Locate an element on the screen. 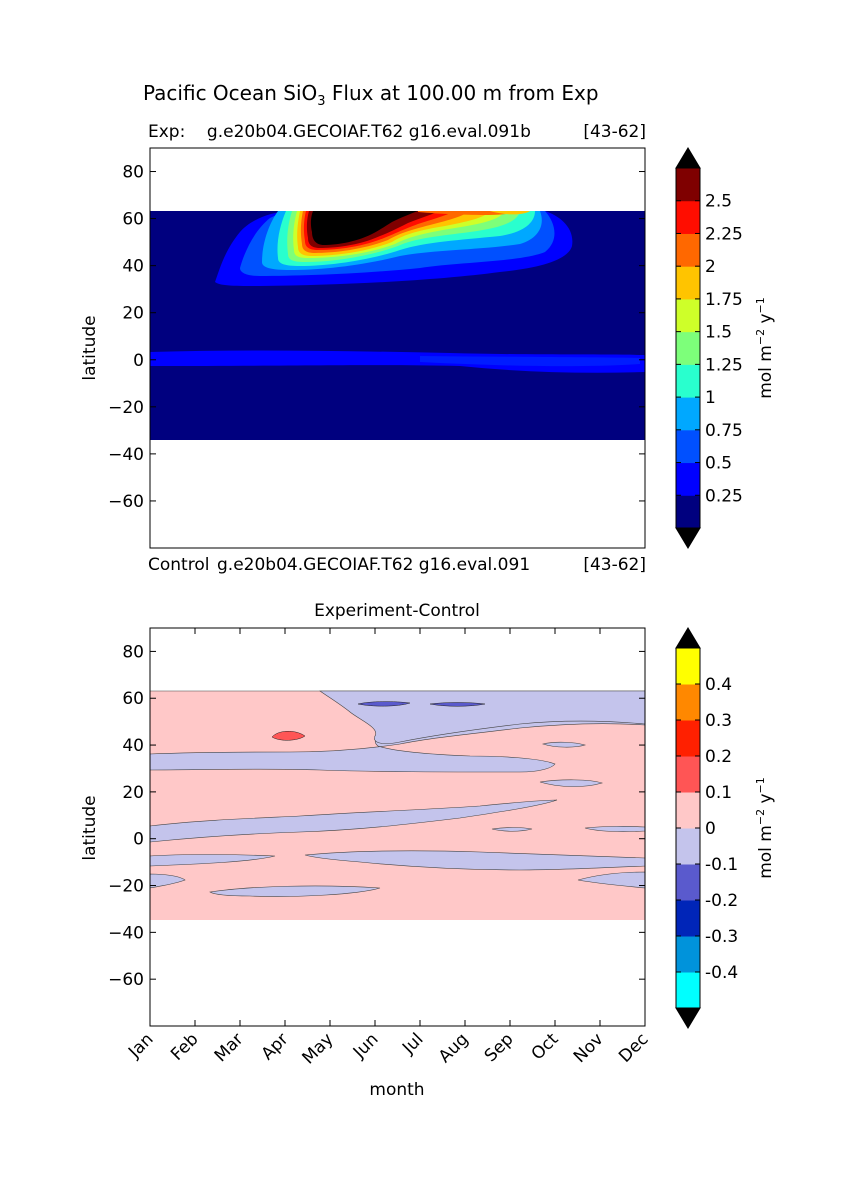  bottom-xtick-label: Aug is located at coordinates (454, 1048).